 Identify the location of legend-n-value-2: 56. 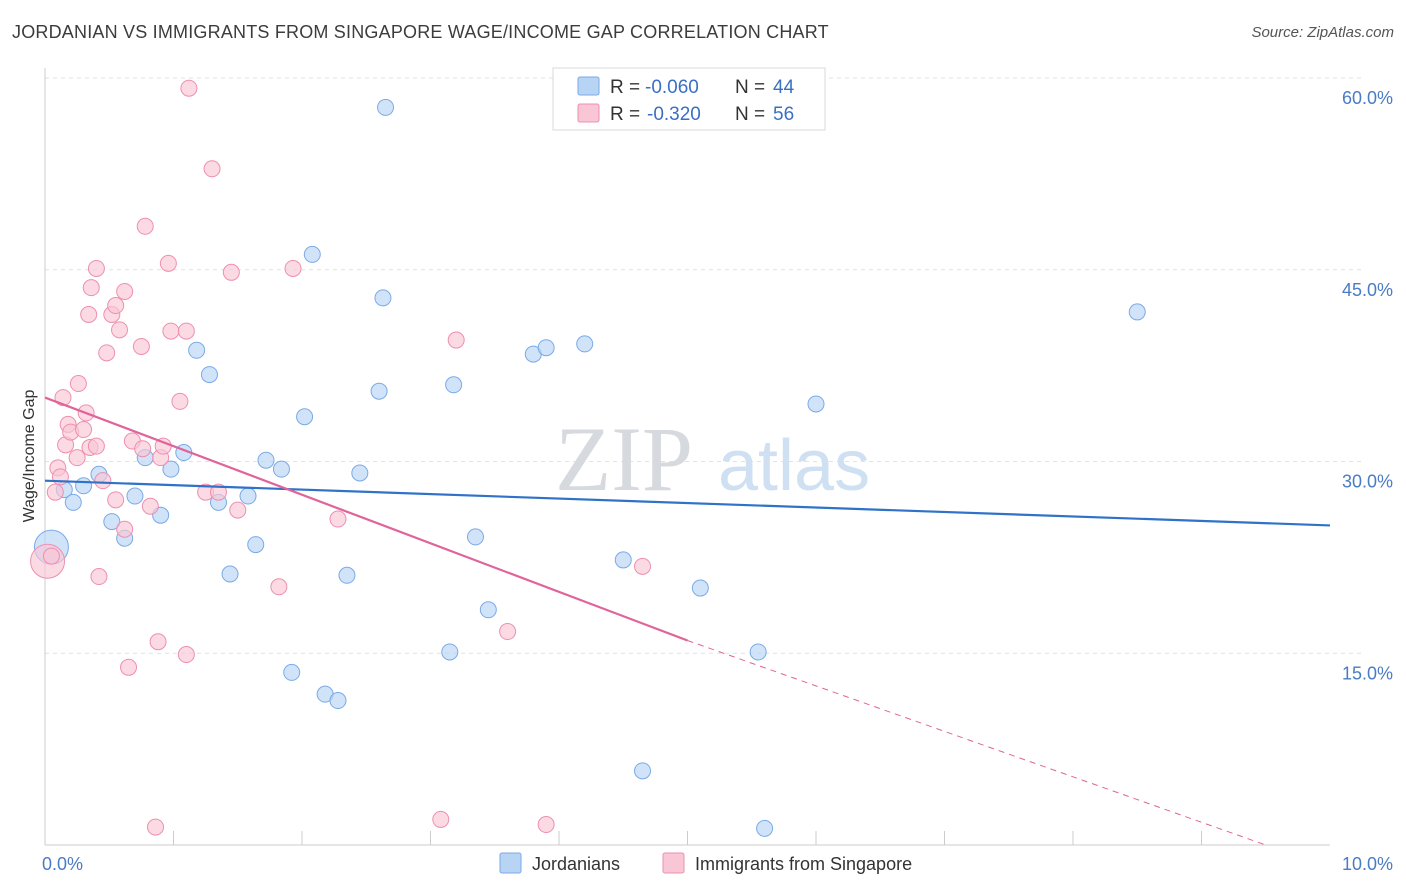
(783, 114).